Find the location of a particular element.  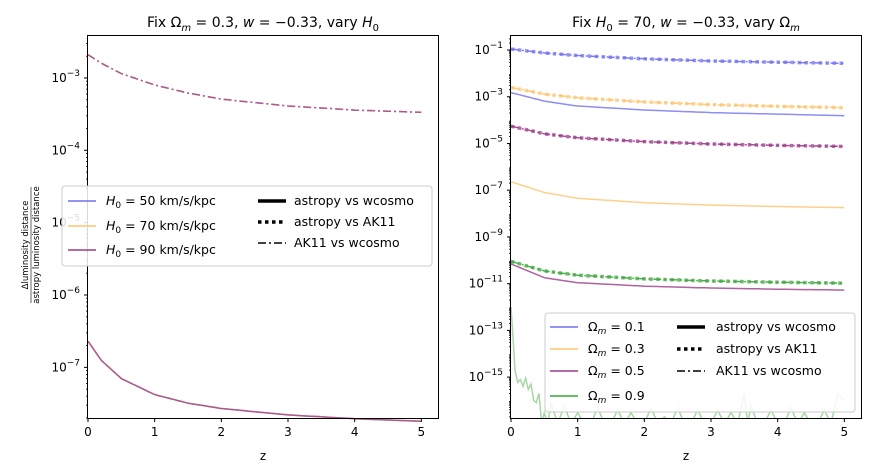

y-tick-label: 10⁻¹³ is located at coordinates (486, 329).